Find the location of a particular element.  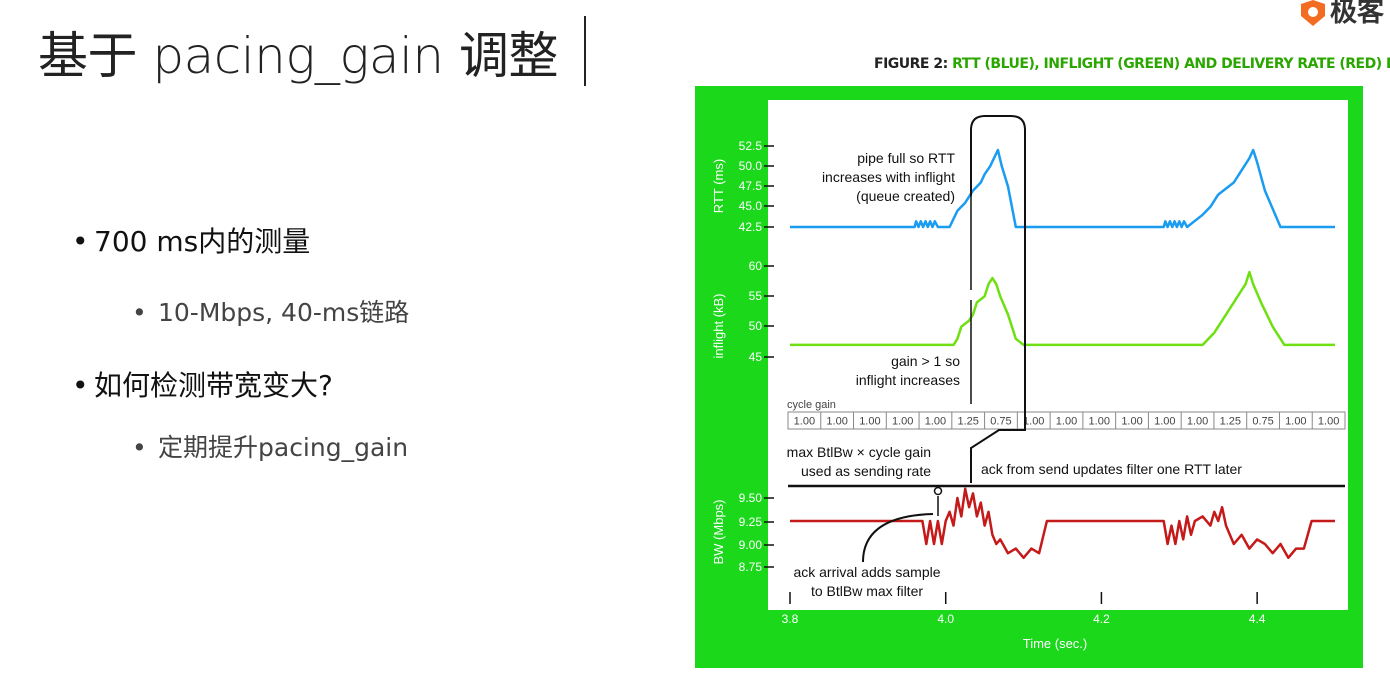

sample-marker is located at coordinates (938, 491).